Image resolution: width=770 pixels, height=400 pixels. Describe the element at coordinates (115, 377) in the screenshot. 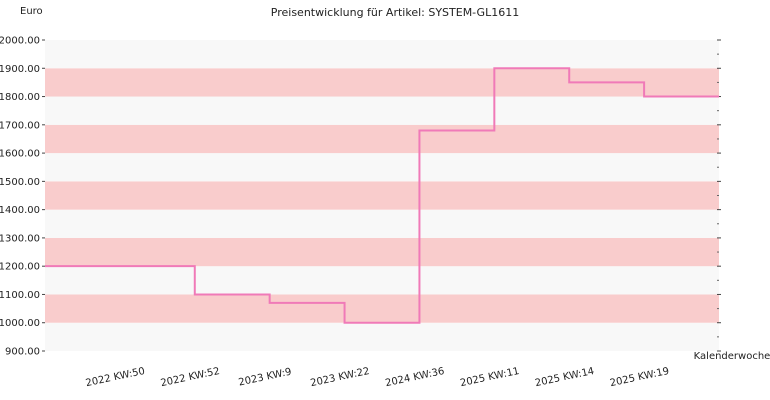

I see `x-tick-label: 2022 KW:50` at that location.